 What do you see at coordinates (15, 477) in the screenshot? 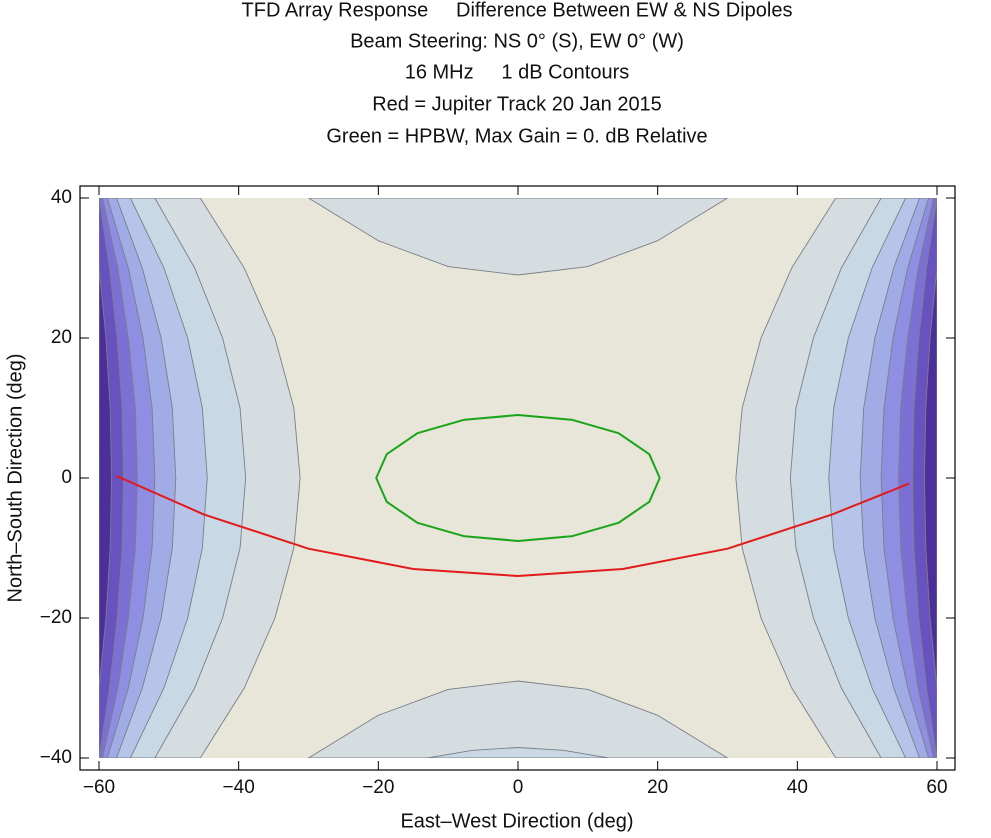
I see `y-axis-label: North–South Direction (deg)` at bounding box center [15, 477].